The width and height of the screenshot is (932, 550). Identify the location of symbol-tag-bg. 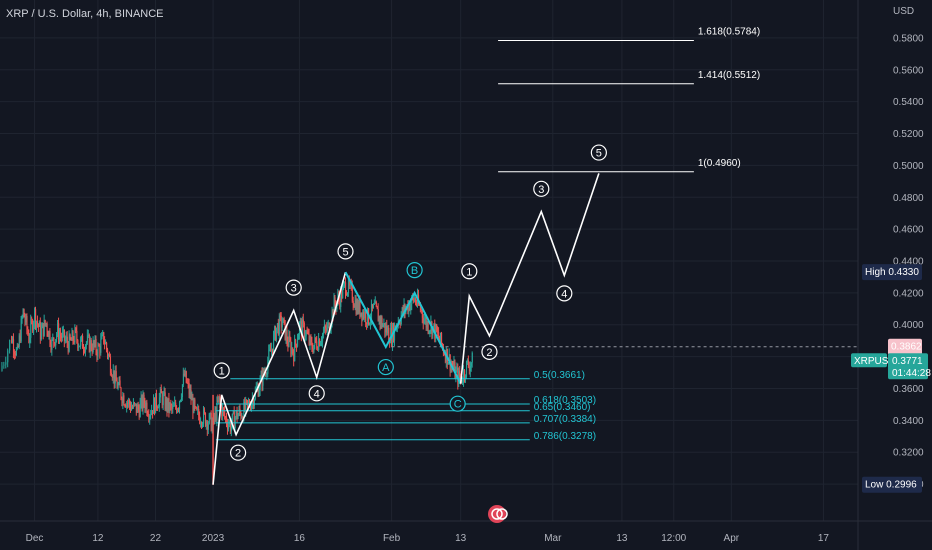
(869, 360).